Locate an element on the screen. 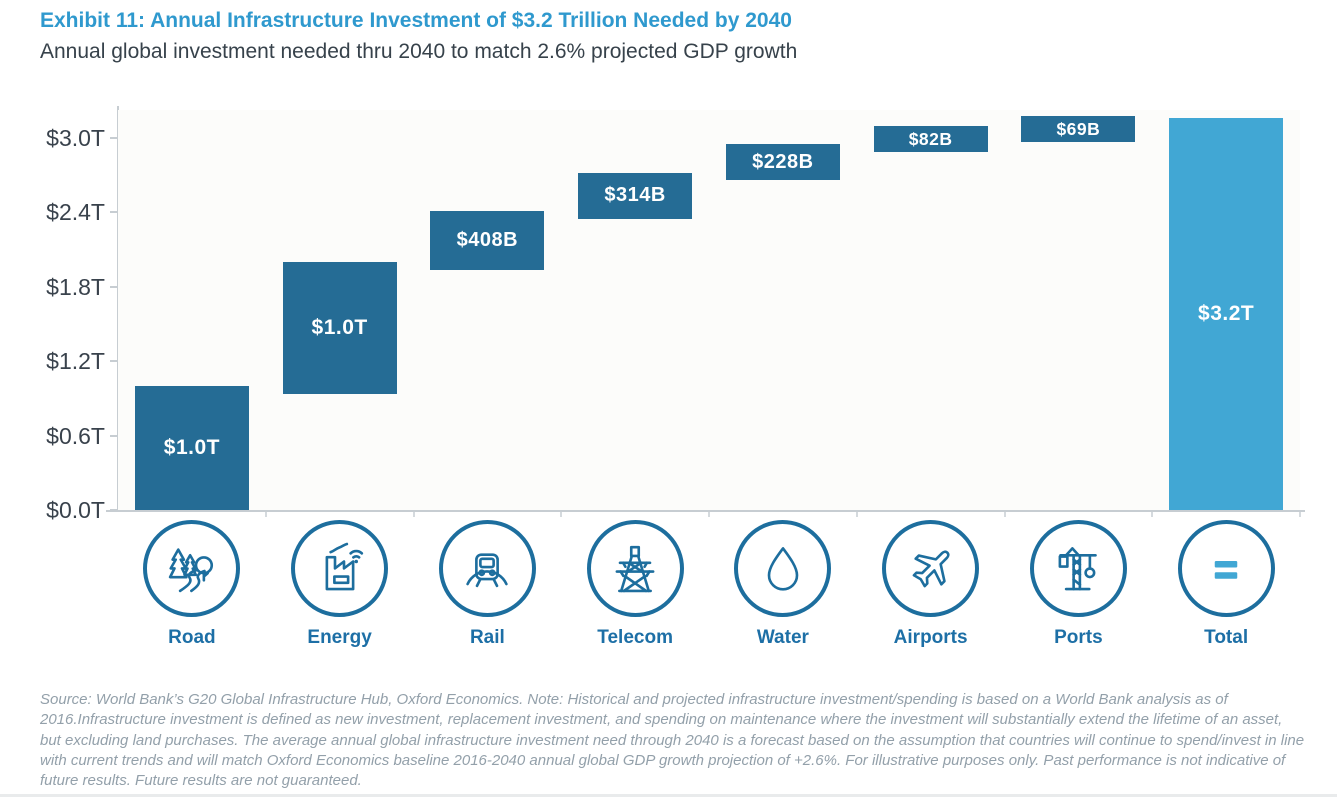 The height and width of the screenshot is (797, 1337). bar-total: $3.2T is located at coordinates (1226, 314).